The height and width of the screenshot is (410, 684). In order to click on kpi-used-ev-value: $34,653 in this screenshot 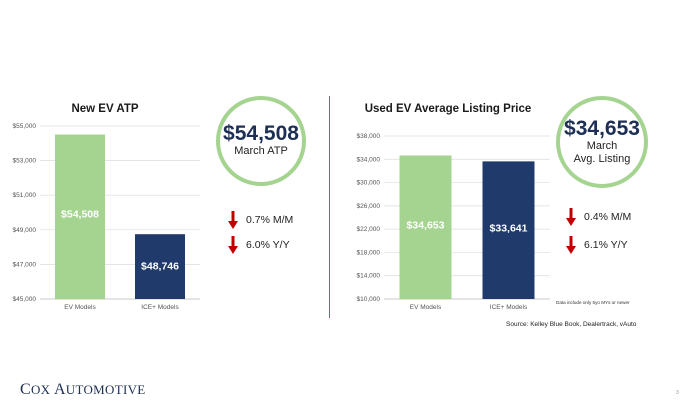, I will do `click(602, 128)`.